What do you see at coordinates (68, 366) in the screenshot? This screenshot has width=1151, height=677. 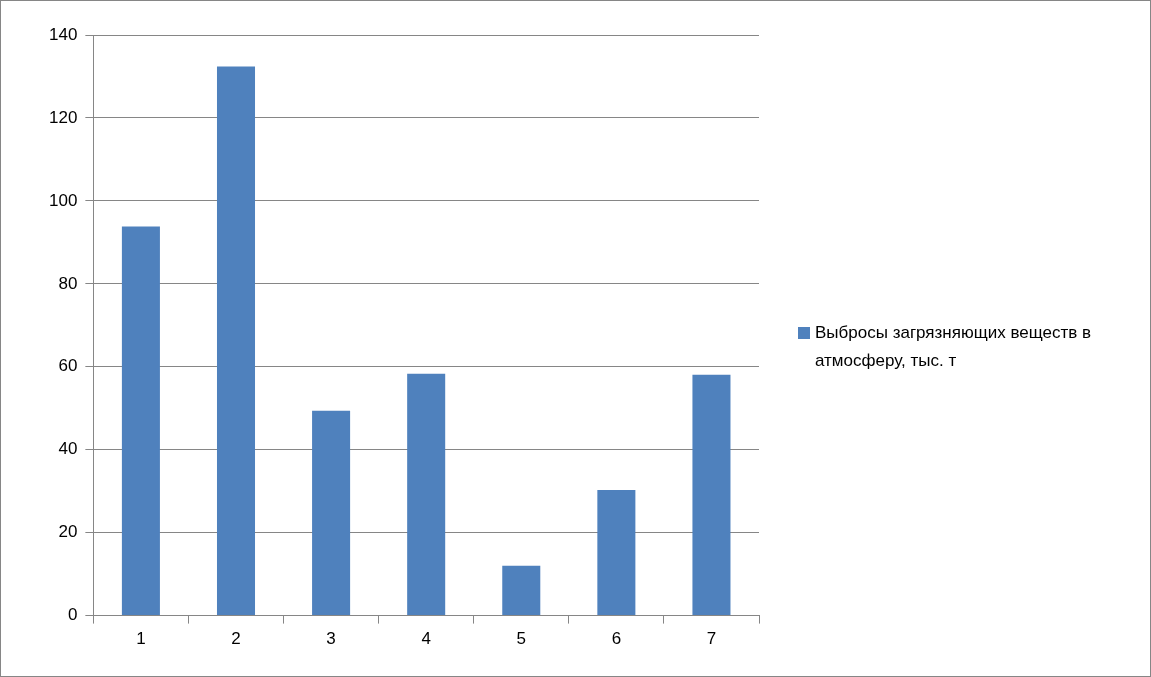 I see `y-tick-label: 60` at bounding box center [68, 366].